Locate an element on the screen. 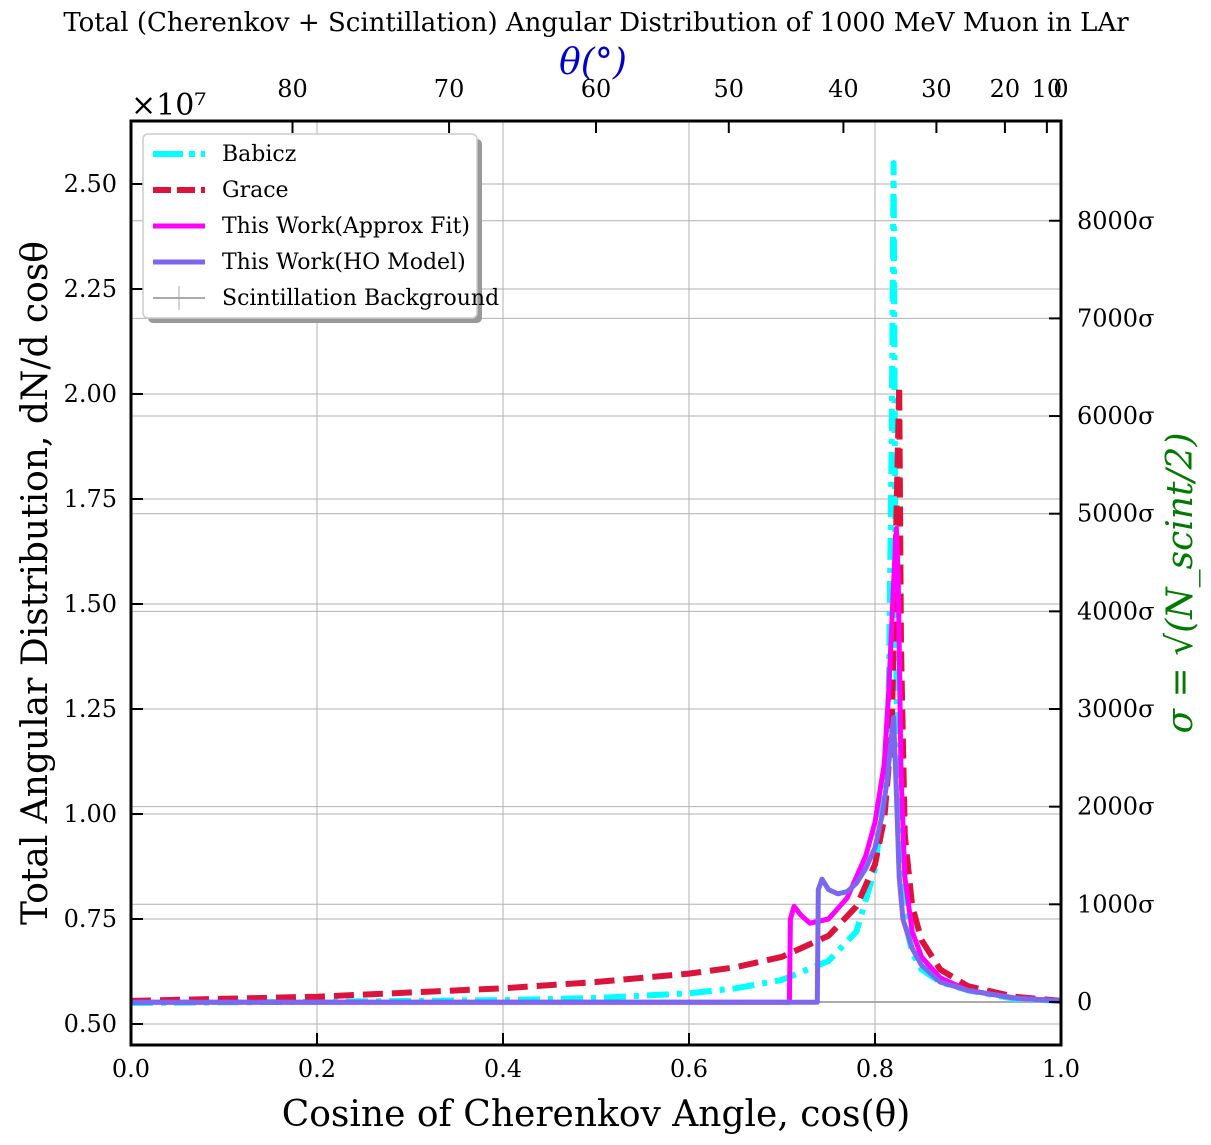 The image size is (1211, 1145). legend-label: This Work(HO Model) is located at coordinates (344, 262).